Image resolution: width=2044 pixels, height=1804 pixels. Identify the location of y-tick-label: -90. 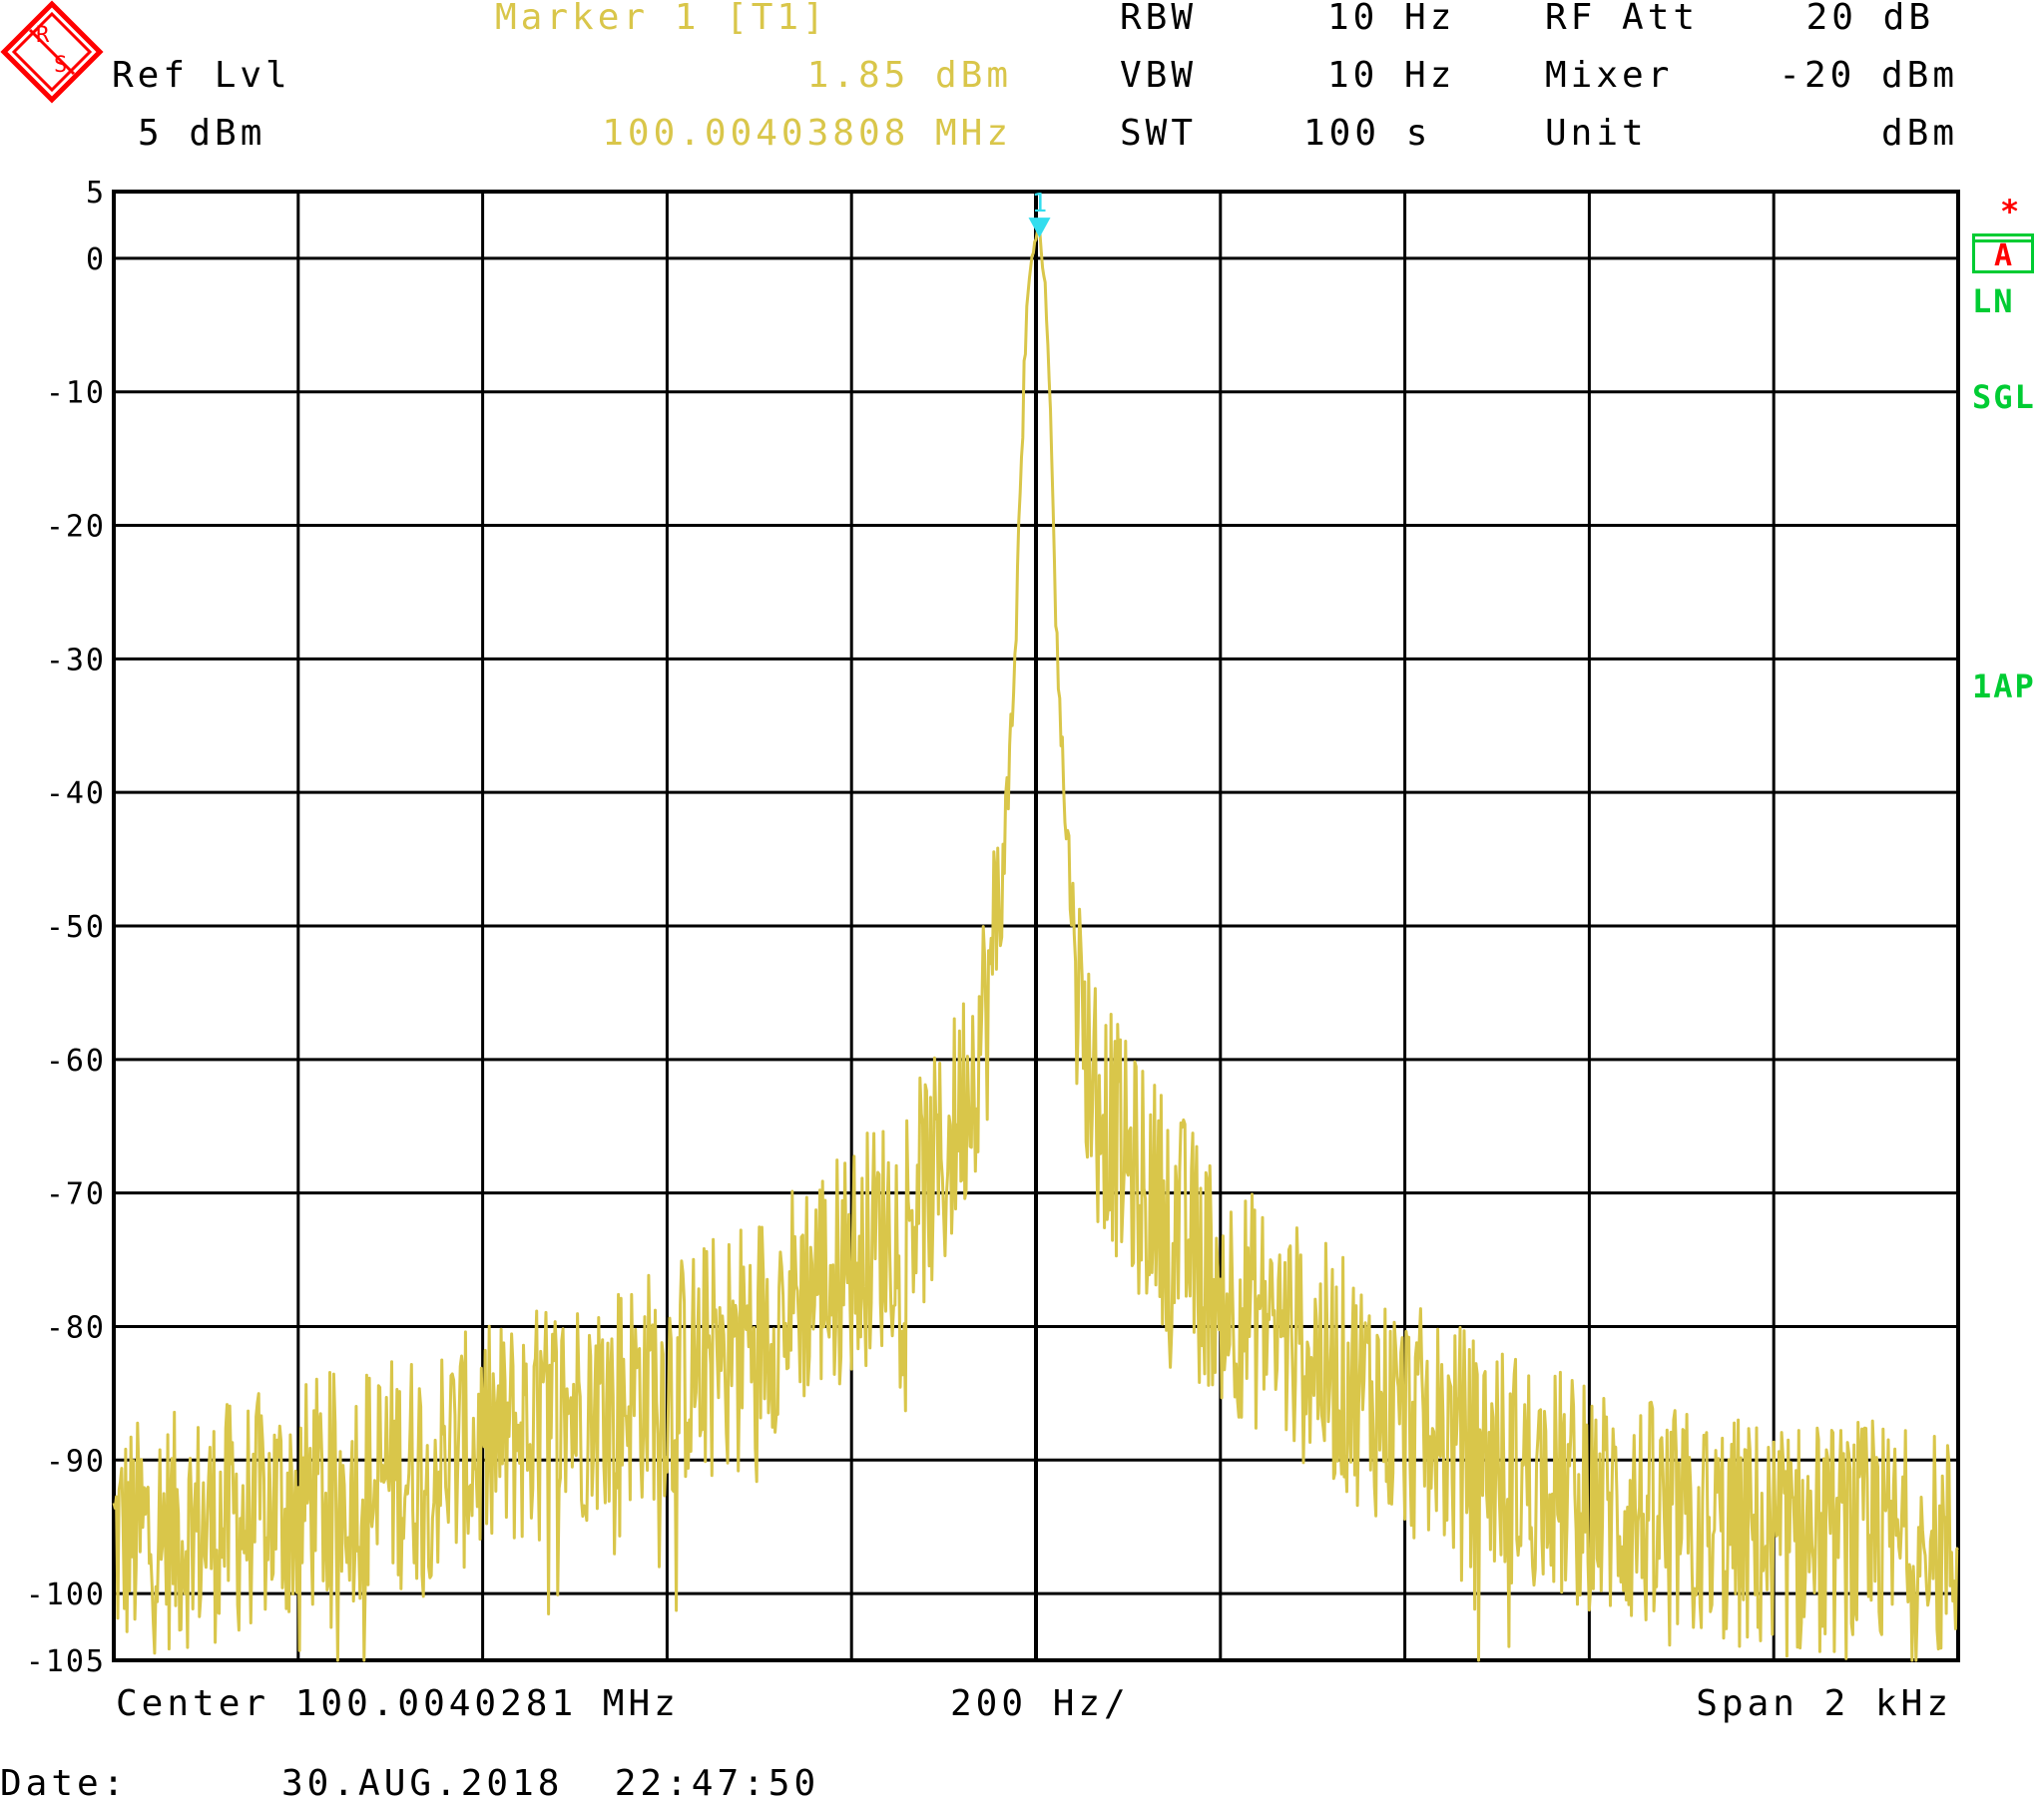
(76, 1461).